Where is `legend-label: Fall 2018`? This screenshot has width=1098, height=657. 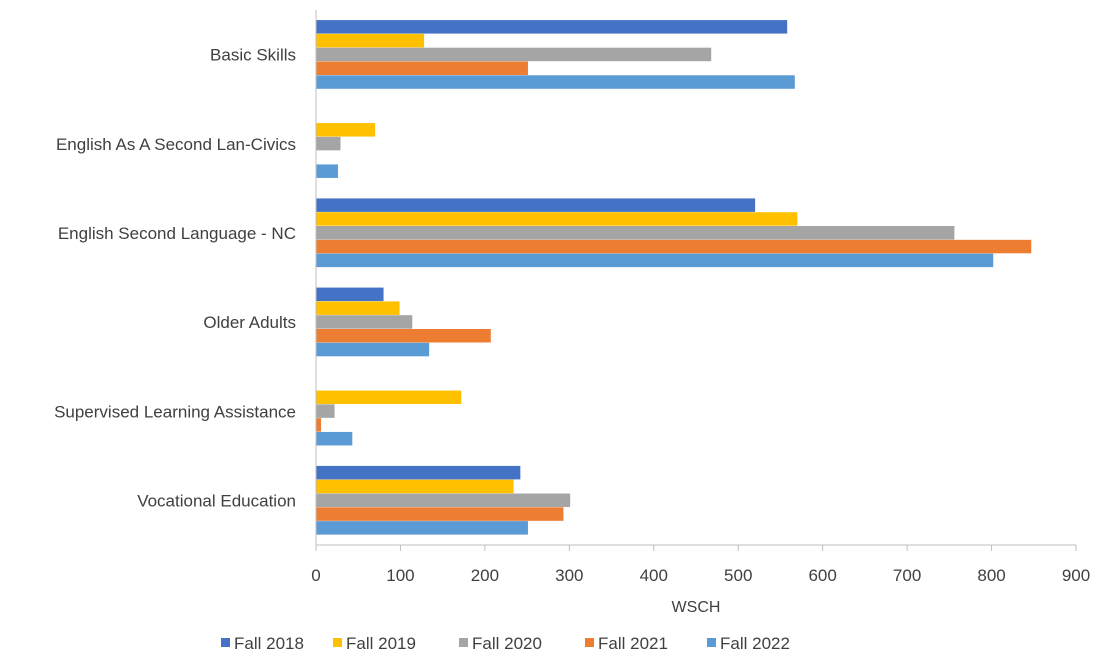
legend-label: Fall 2018 is located at coordinates (269, 643).